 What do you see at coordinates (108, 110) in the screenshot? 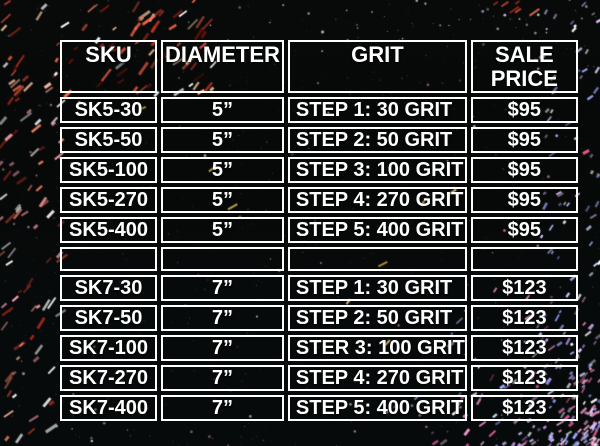
I see `sku-cell: SK5-30` at bounding box center [108, 110].